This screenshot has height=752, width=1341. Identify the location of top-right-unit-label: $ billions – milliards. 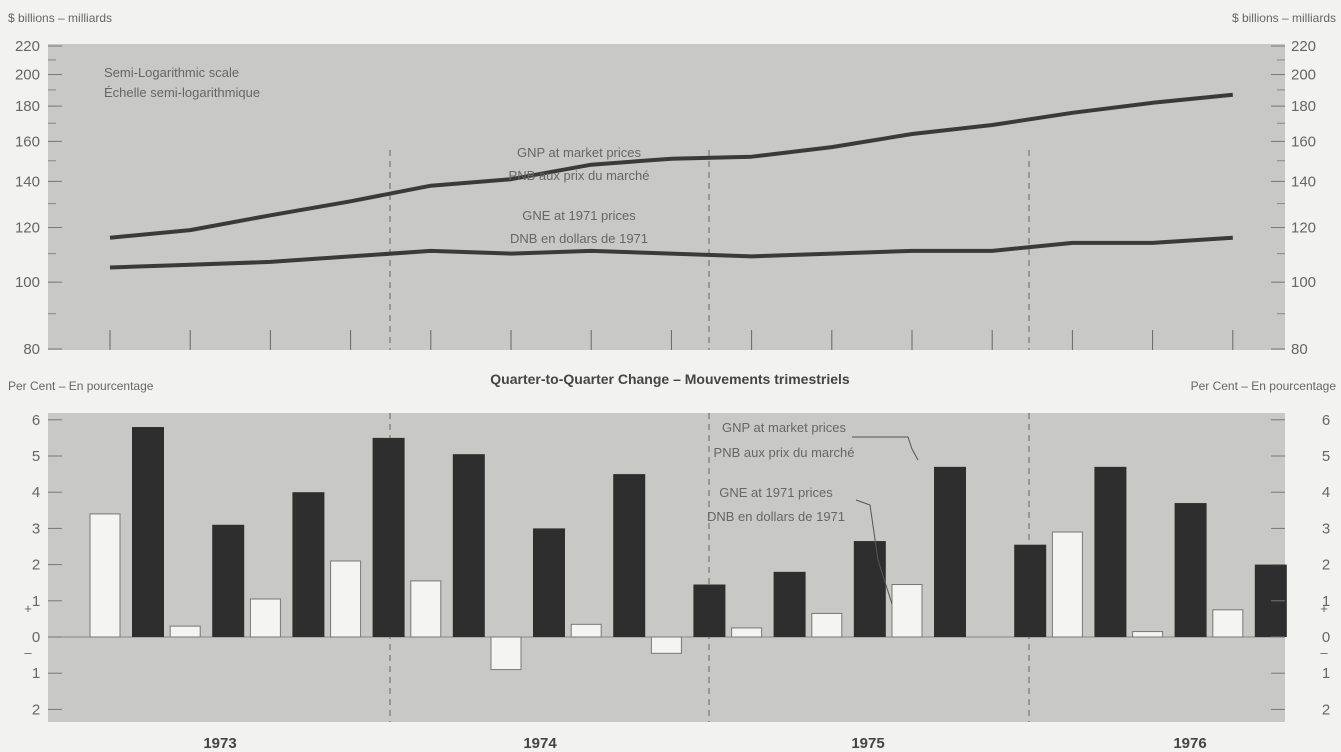
(1284, 18).